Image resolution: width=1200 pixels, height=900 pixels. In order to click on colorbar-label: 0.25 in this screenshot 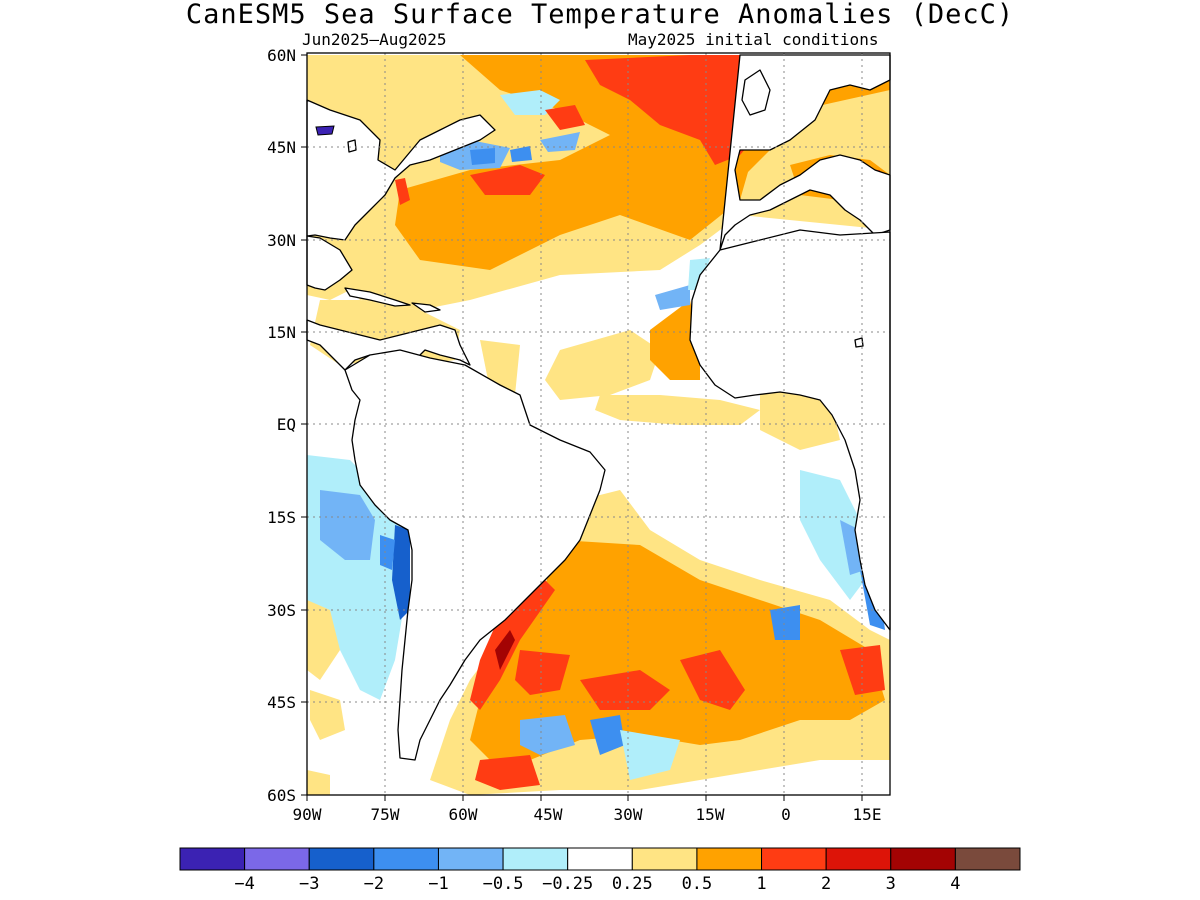, I will do `click(632, 884)`.